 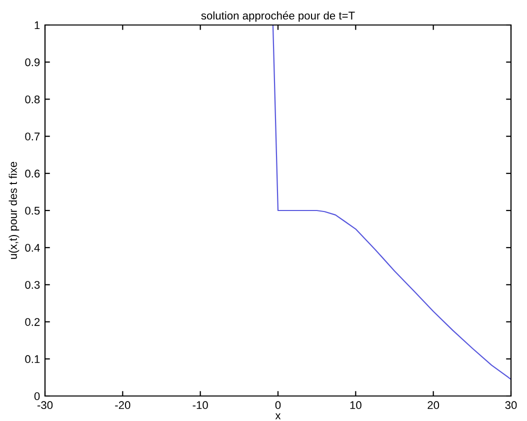 I want to click on x-tick-label: -20, so click(x=122, y=405).